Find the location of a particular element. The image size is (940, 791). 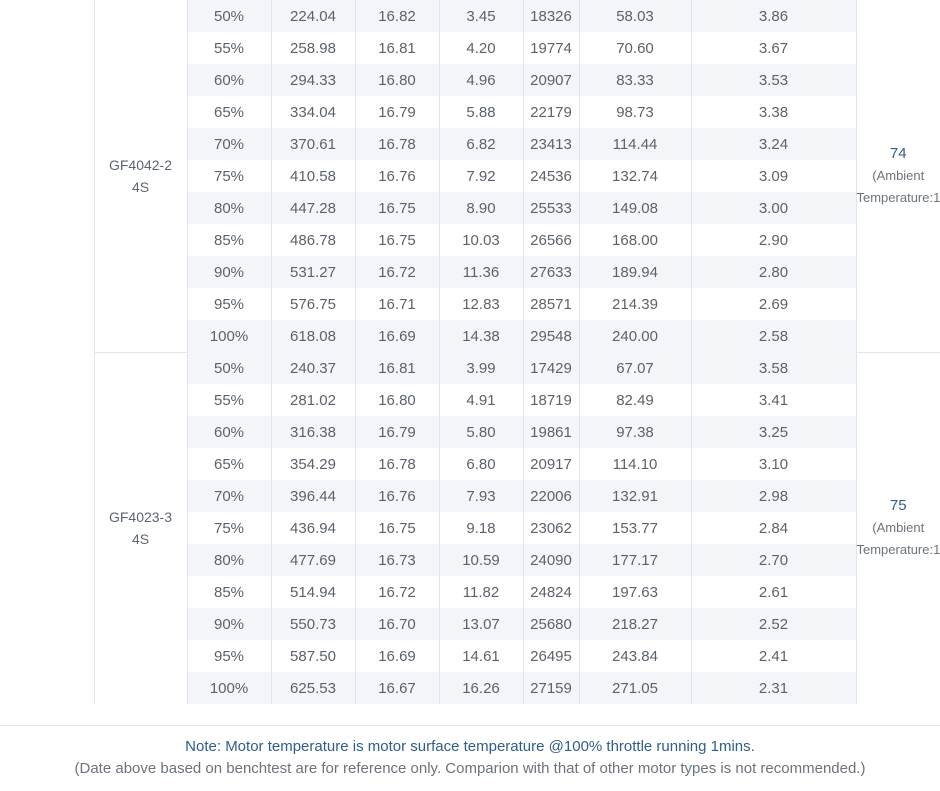

cell-thrust: 334.04 is located at coordinates (313, 112).